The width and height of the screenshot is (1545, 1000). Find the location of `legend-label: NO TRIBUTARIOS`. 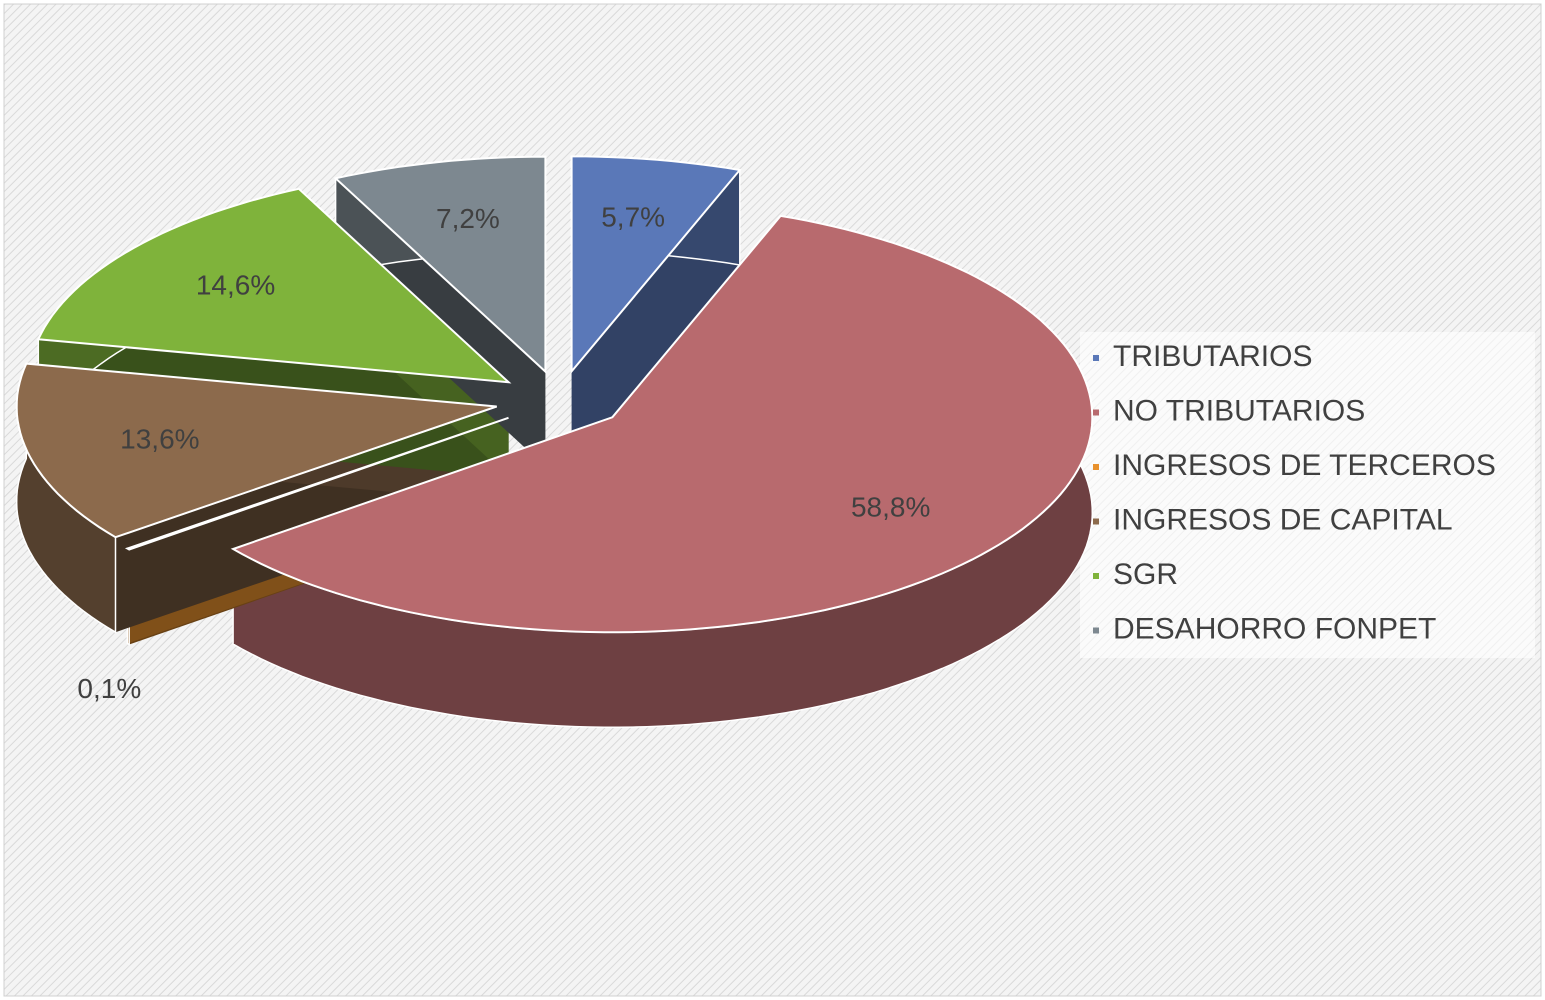

legend-label: NO TRIBUTARIOS is located at coordinates (1239, 410).